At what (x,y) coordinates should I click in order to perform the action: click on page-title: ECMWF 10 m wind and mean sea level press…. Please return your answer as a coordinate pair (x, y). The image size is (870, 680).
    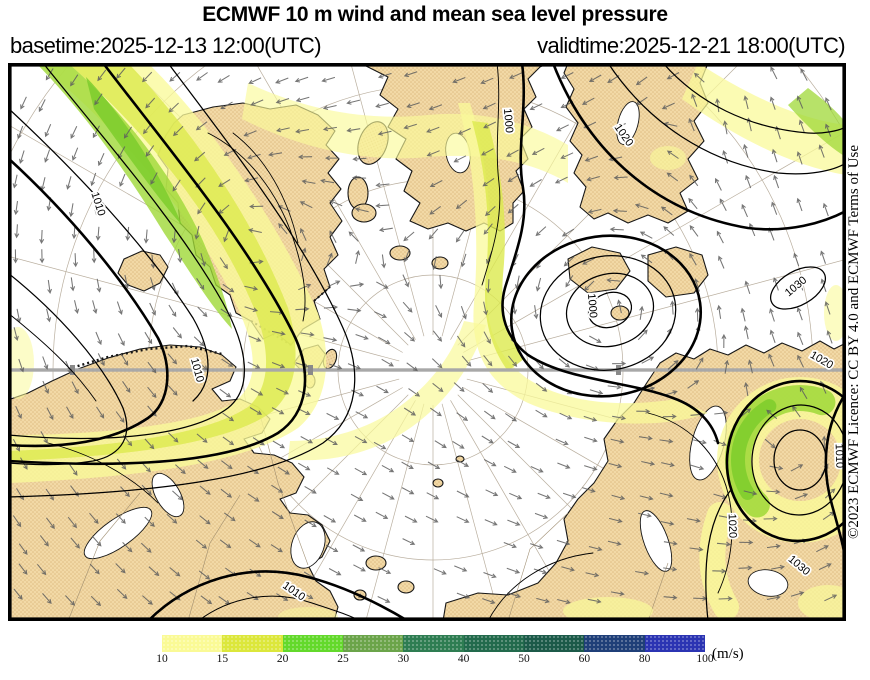
    Looking at the image, I should click on (435, 14).